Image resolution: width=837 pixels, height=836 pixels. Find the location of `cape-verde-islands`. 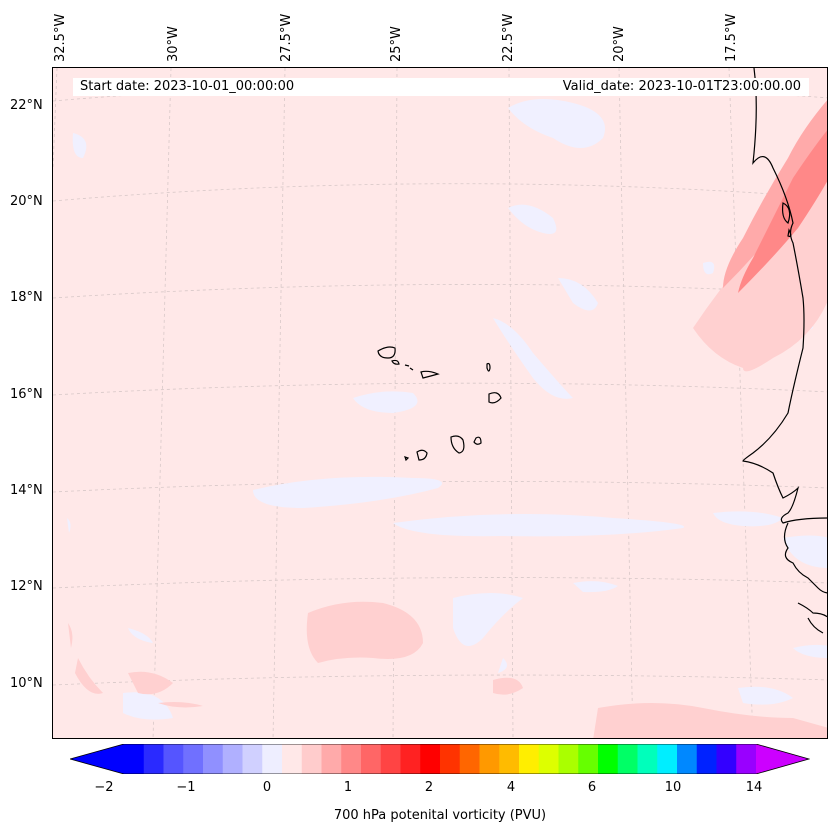

cape-verde-islands is located at coordinates (439, 404).